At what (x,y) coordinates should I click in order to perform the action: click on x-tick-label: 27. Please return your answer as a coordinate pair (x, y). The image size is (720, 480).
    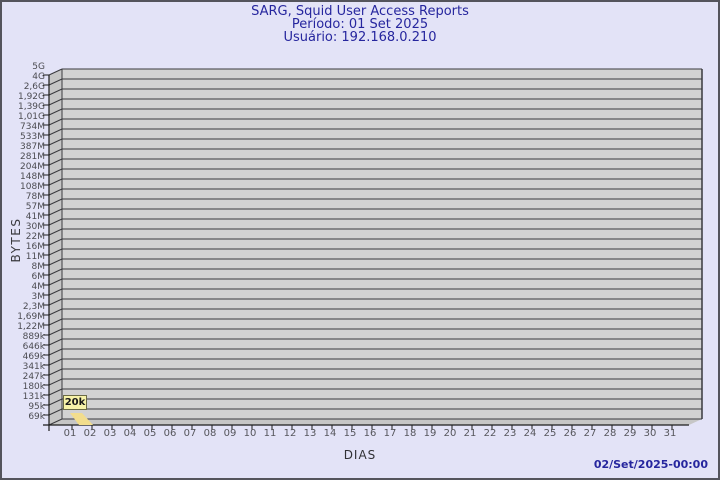
    Looking at the image, I should click on (590, 433).